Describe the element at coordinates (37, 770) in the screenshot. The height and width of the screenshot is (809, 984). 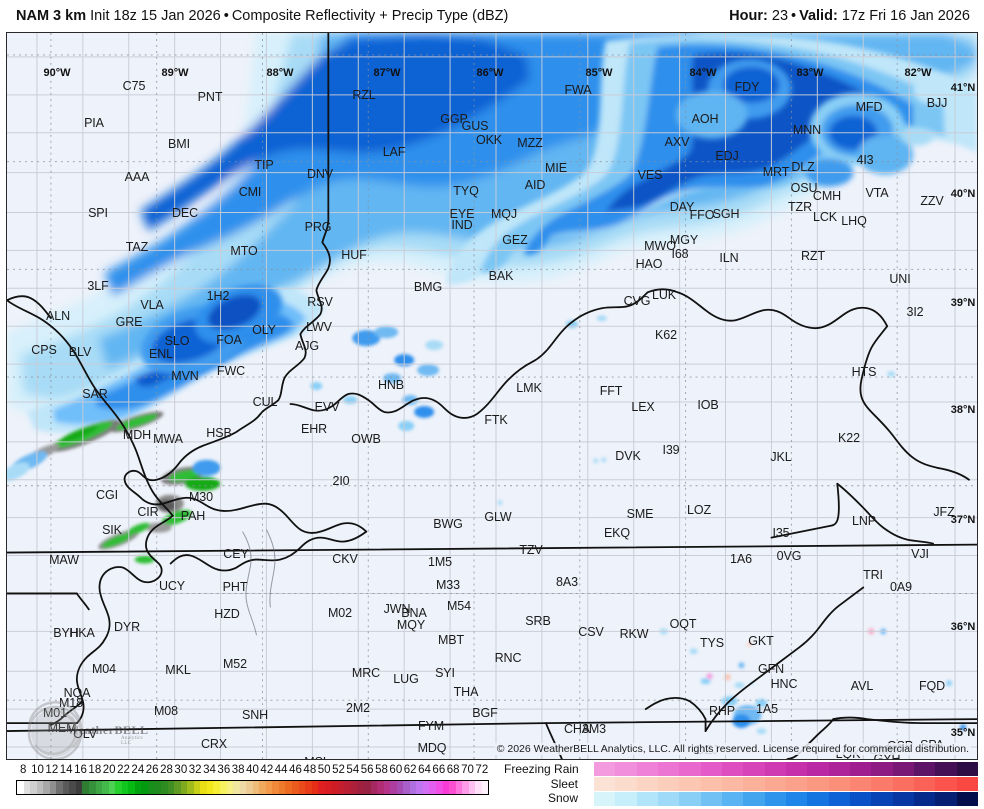
I see `dbz-tick-10: 10` at that location.